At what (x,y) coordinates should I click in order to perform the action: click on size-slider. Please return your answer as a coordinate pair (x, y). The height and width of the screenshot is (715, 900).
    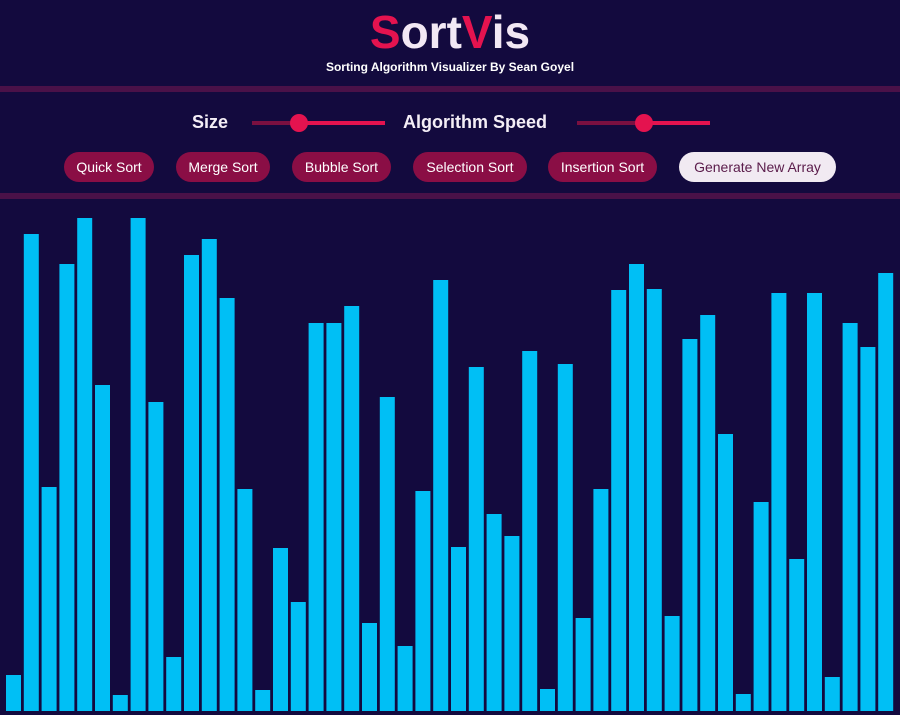
    Looking at the image, I should click on (318, 123).